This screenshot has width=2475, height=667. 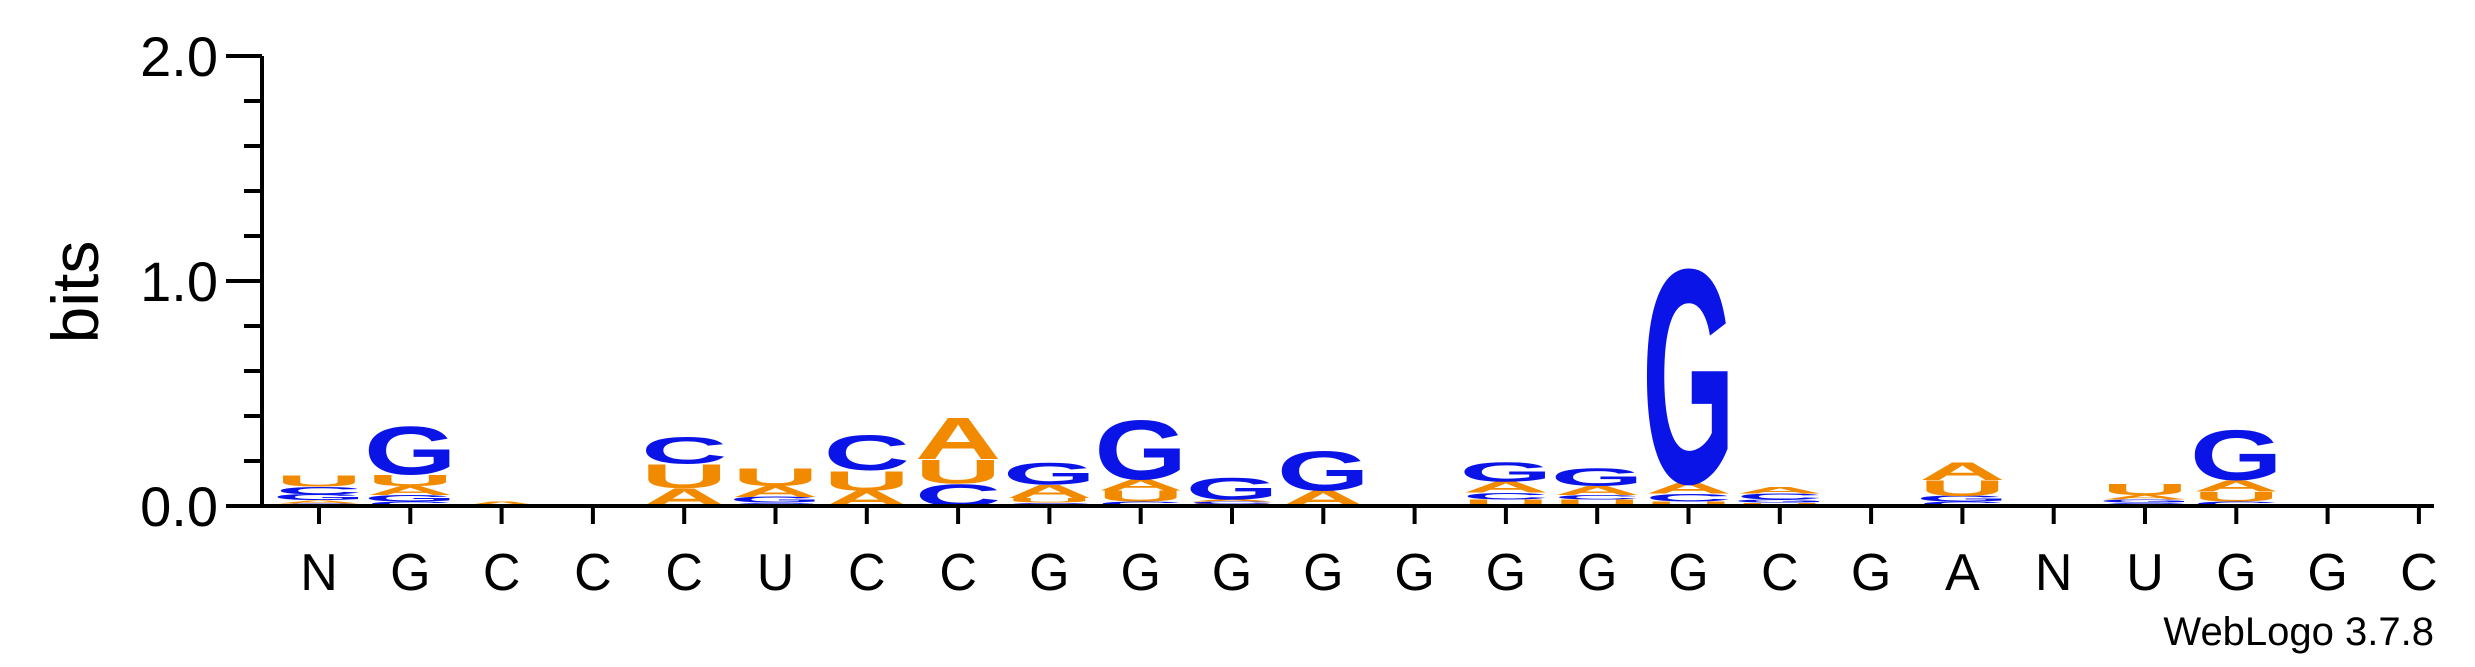 I want to click on y-tick-label: 2.0, so click(x=179, y=56).